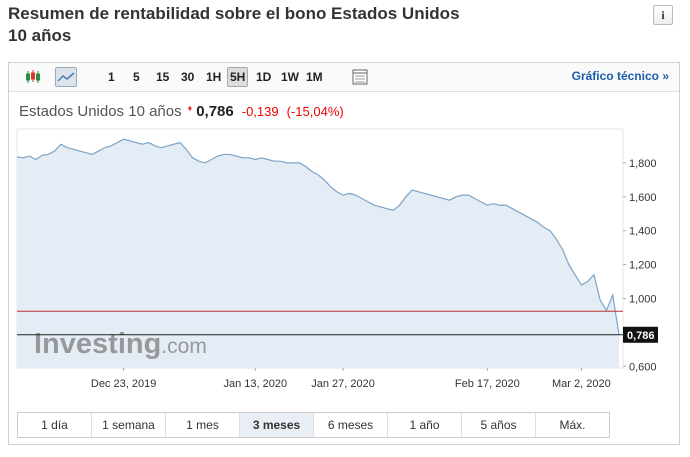  What do you see at coordinates (487, 384) in the screenshot?
I see `x-tick-label: Feb 17, 2020` at bounding box center [487, 384].